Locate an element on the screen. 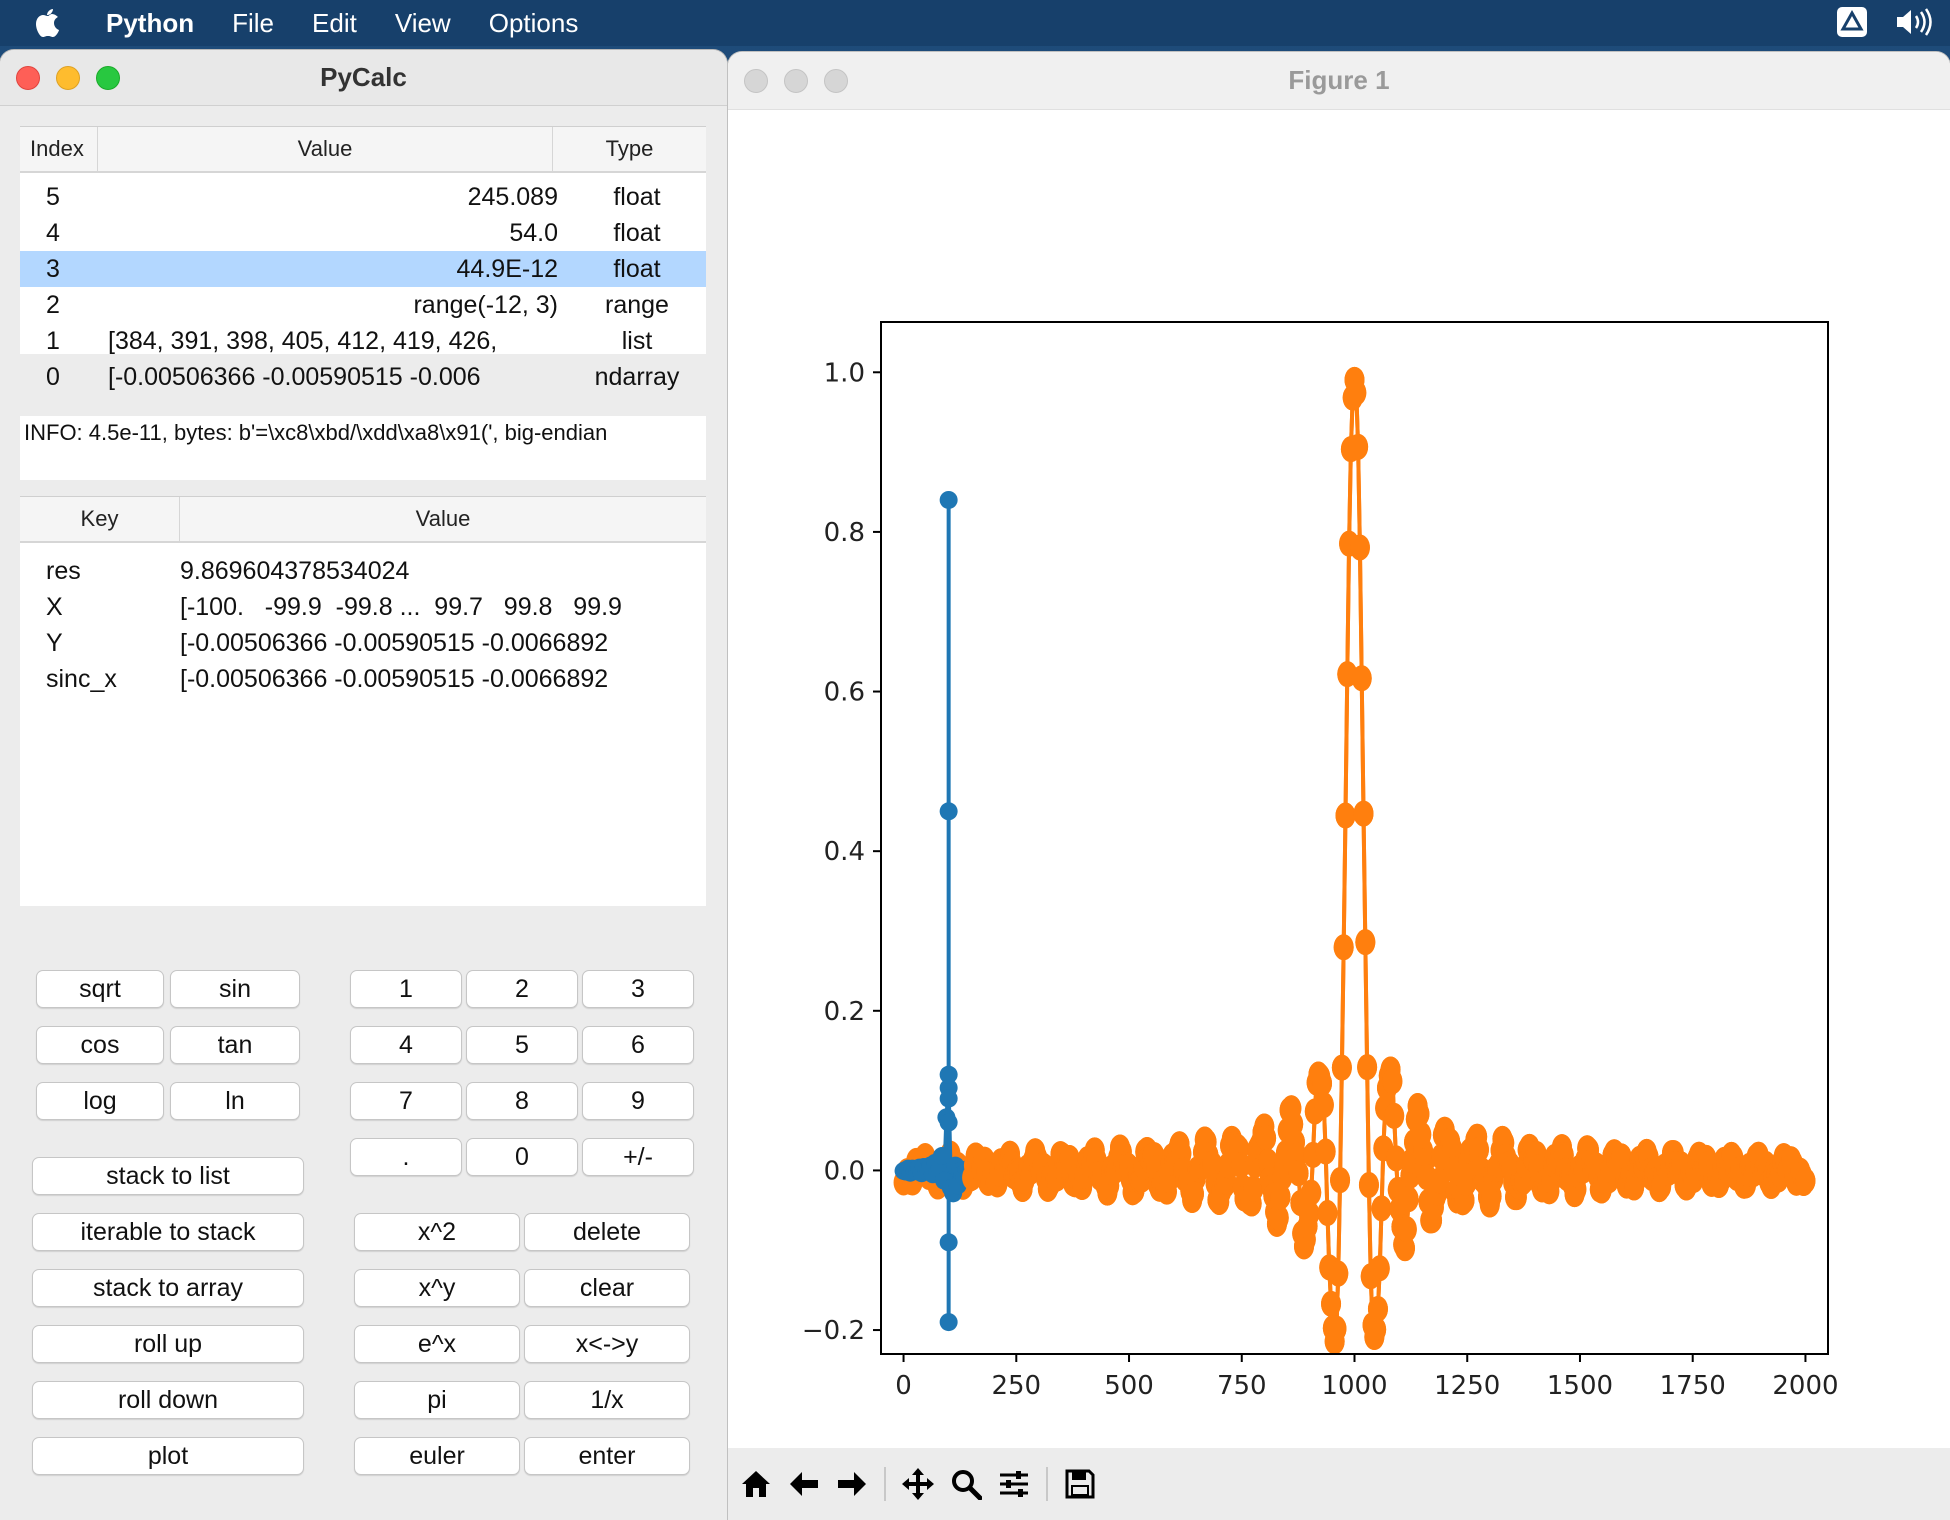 The height and width of the screenshot is (1520, 1950). variable-row: Y [-0.00506366 -0.00590515 -0.0066892 is located at coordinates (363, 643).